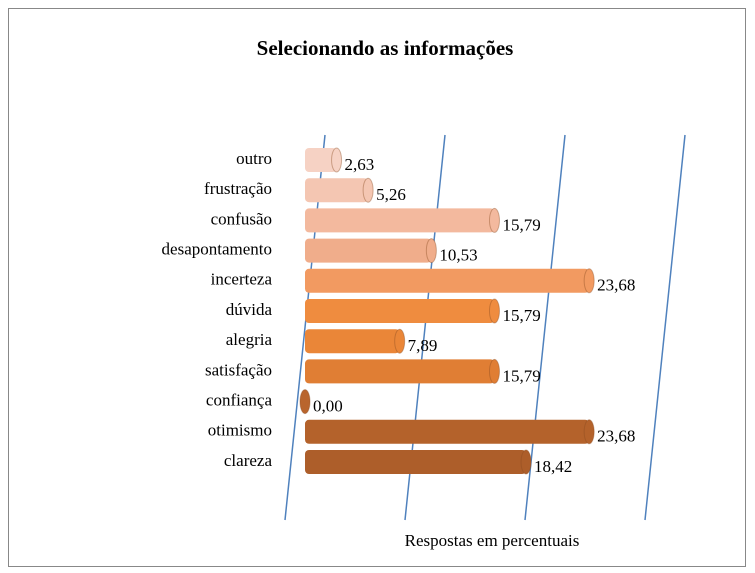  What do you see at coordinates (239, 400) in the screenshot?
I see `y-tick-label: confiança` at bounding box center [239, 400].